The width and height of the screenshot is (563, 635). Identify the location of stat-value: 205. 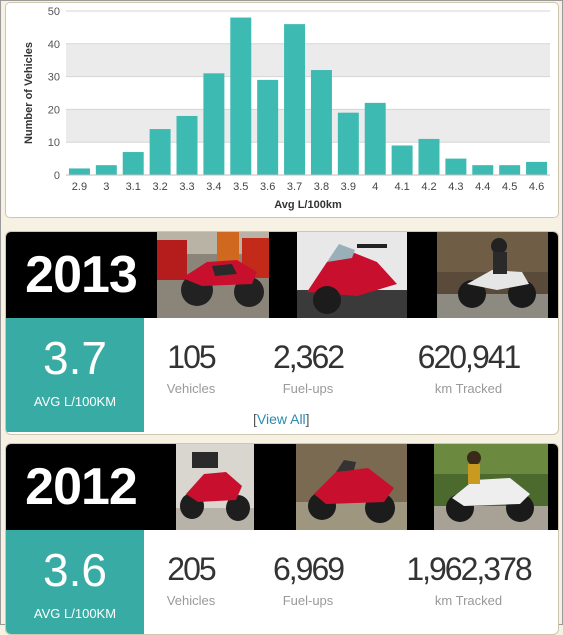
(191, 569).